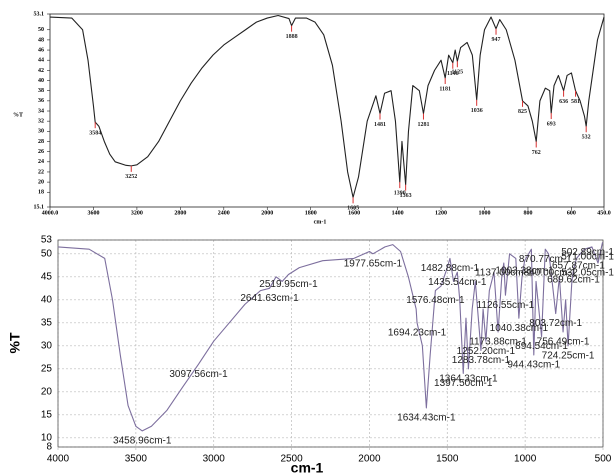 This screenshot has width=616, height=476. I want to click on peak-label: 1363, so click(406, 196).